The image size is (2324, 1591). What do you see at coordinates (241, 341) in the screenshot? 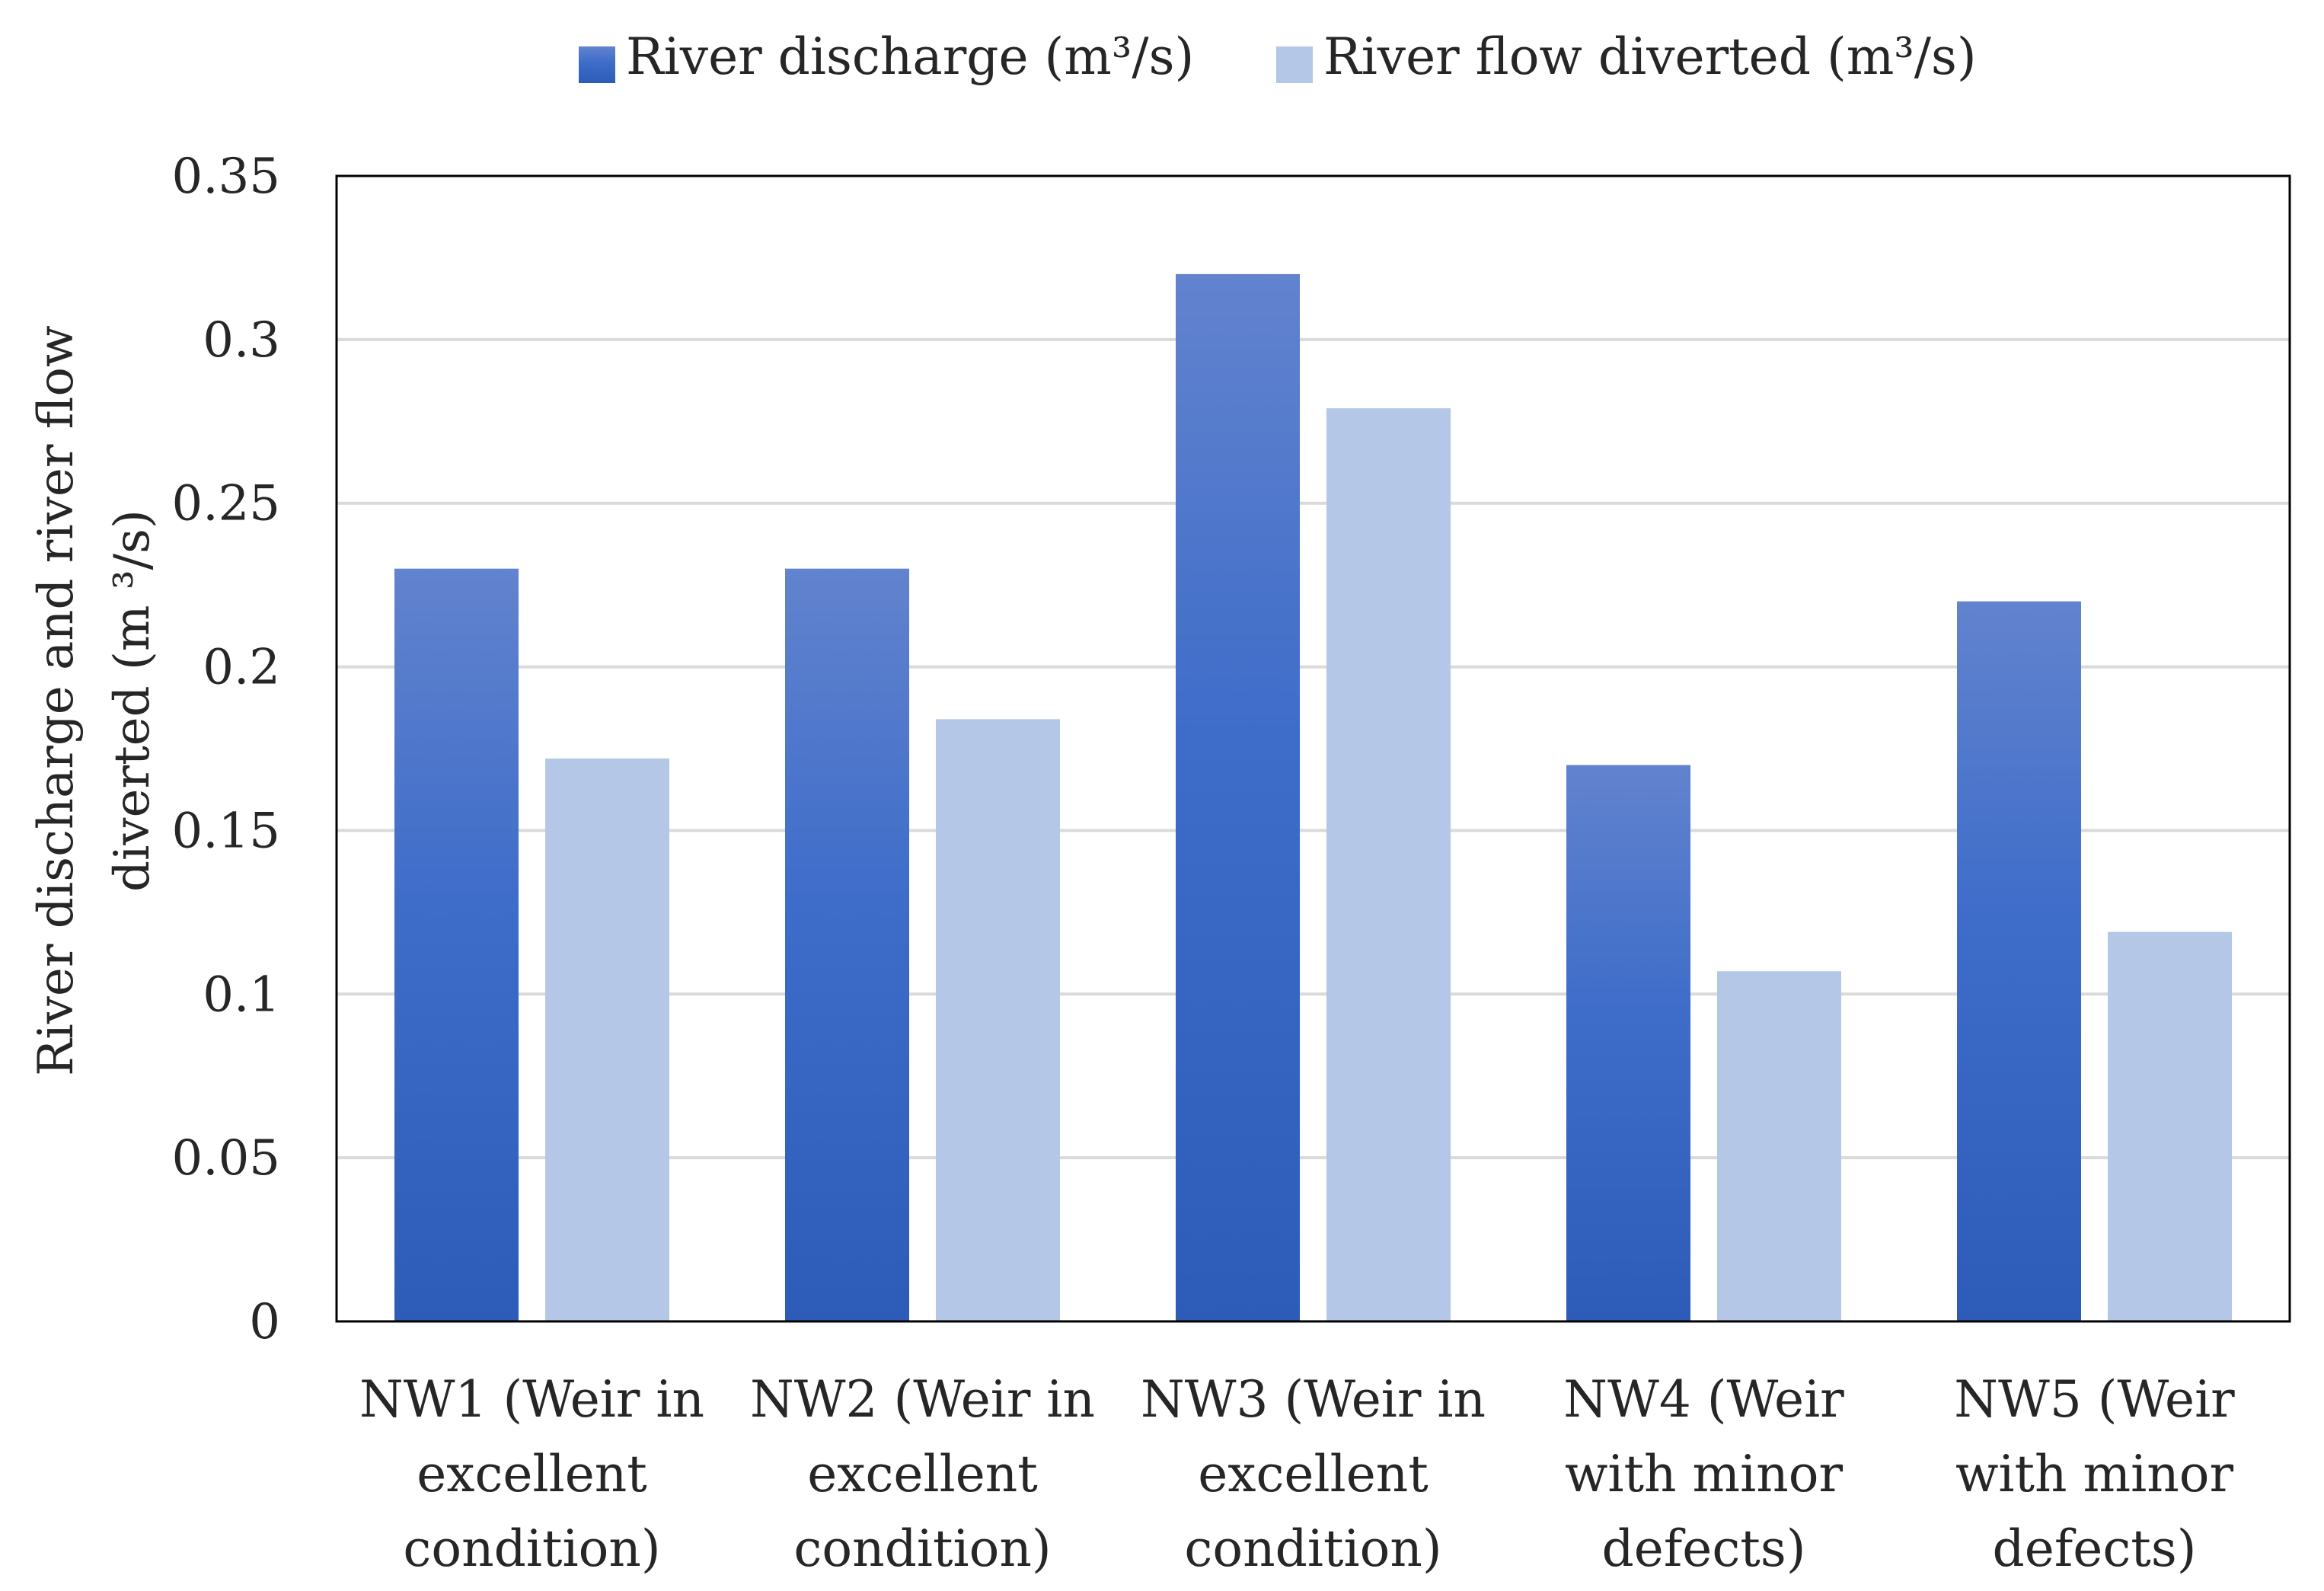
I see `y-tick-label: 0.3` at bounding box center [241, 341].